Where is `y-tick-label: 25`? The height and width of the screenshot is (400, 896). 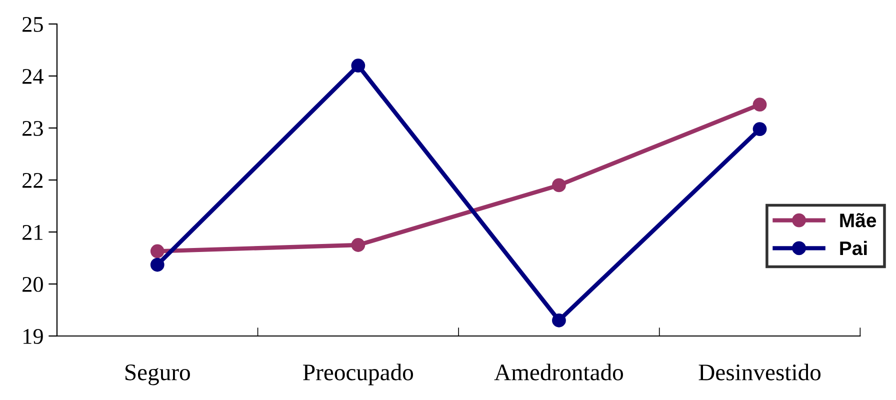 y-tick-label: 25 is located at coordinates (32, 24).